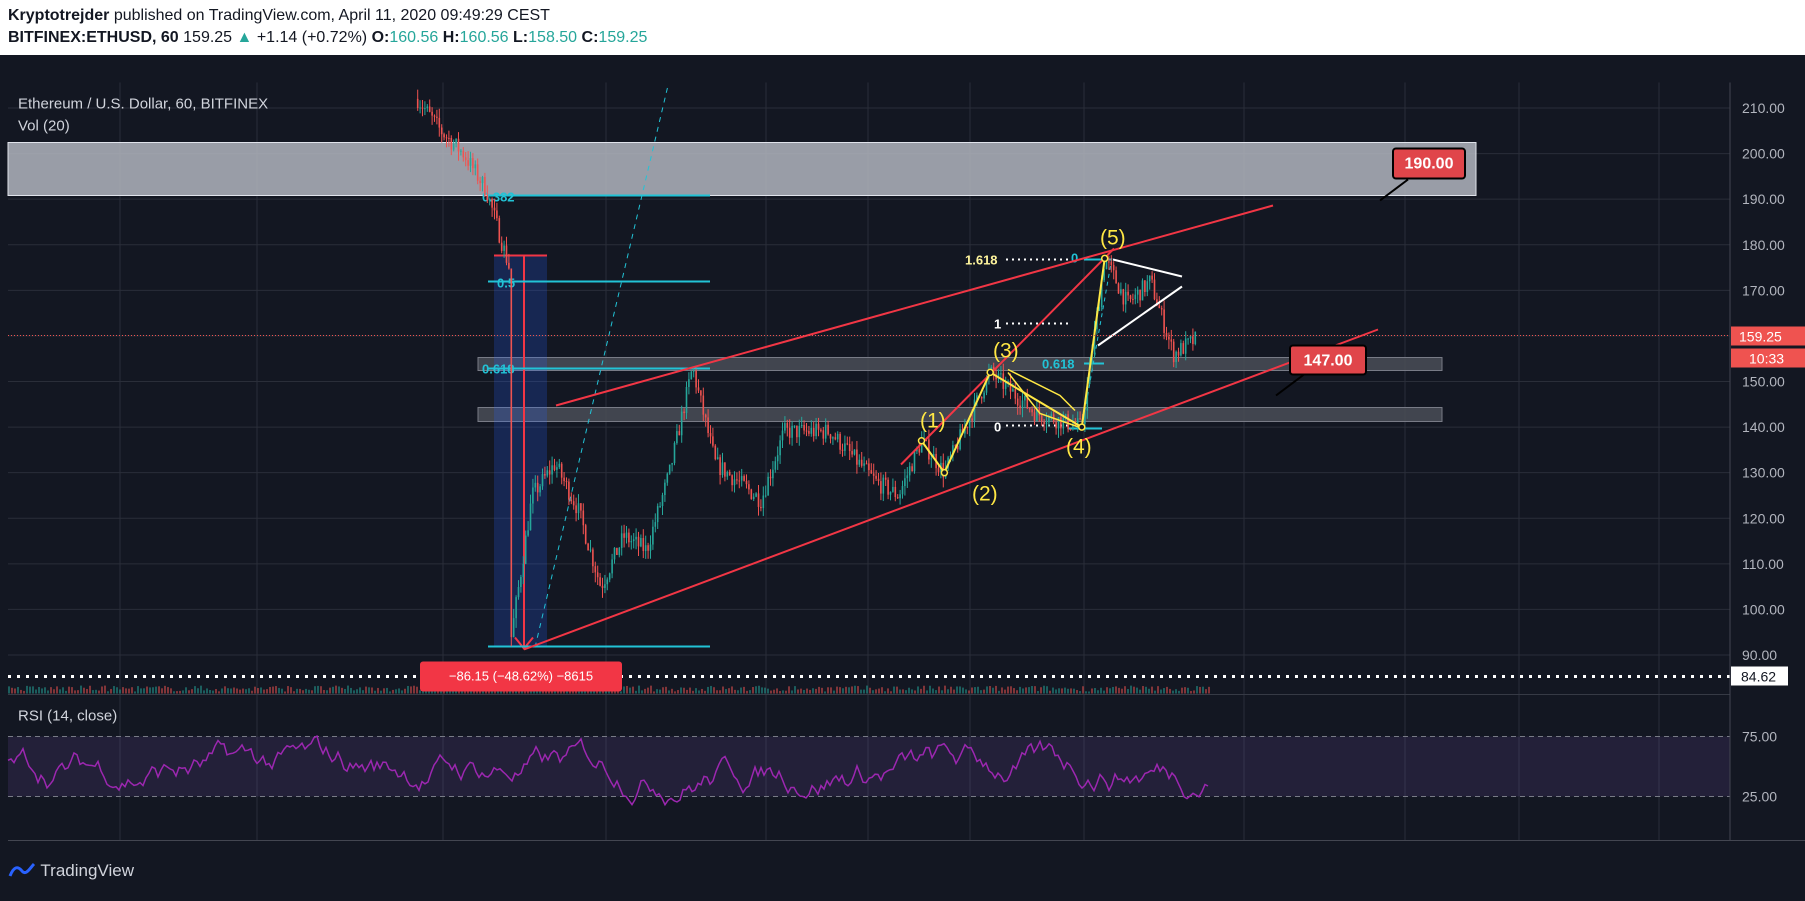  Describe the element at coordinates (1328, 360) in the screenshot. I see `target-147-badge` at that location.